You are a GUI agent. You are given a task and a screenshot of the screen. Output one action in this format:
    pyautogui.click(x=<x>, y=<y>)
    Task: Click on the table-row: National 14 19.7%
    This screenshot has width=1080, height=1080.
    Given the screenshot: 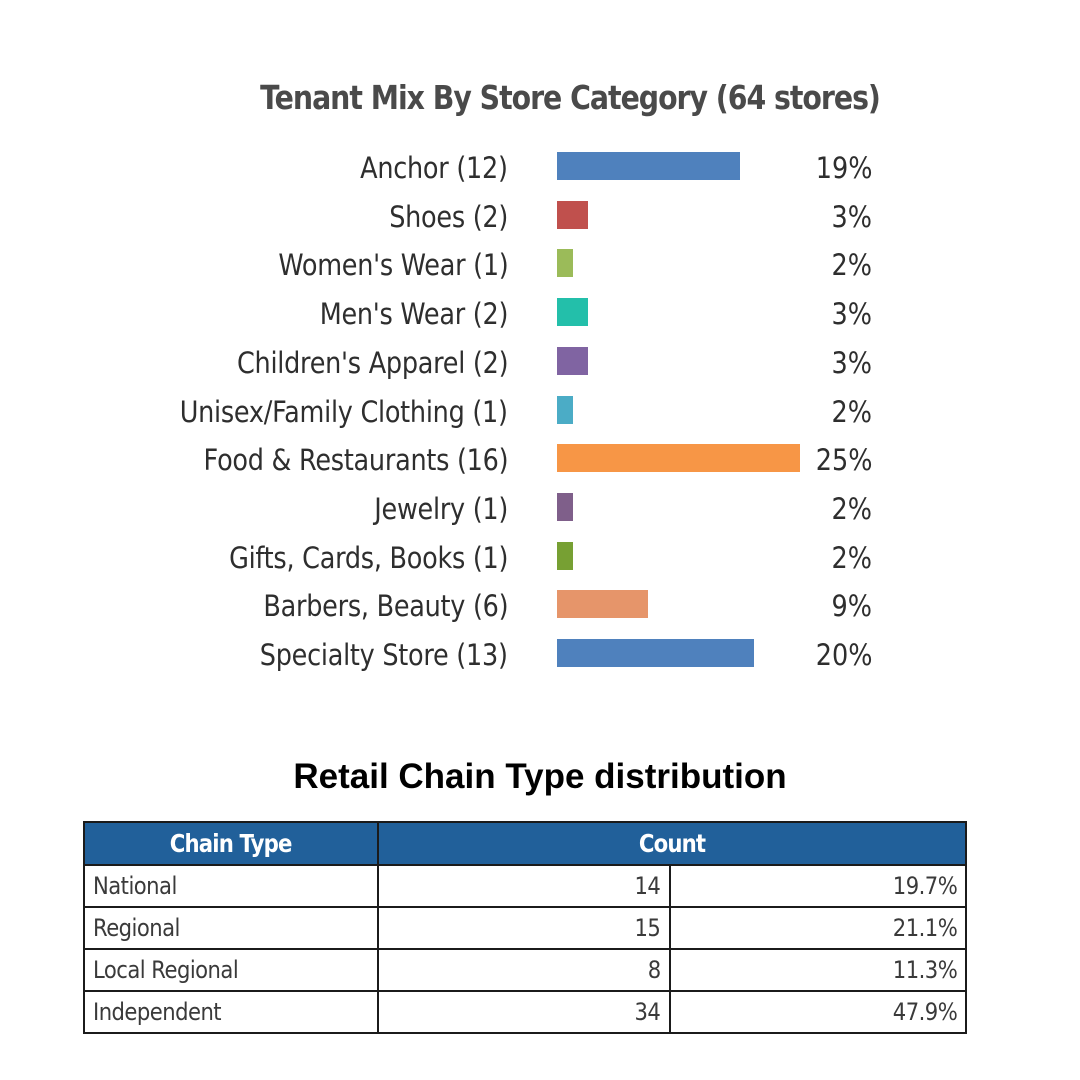 What is the action you would take?
    pyautogui.click(x=525, y=886)
    